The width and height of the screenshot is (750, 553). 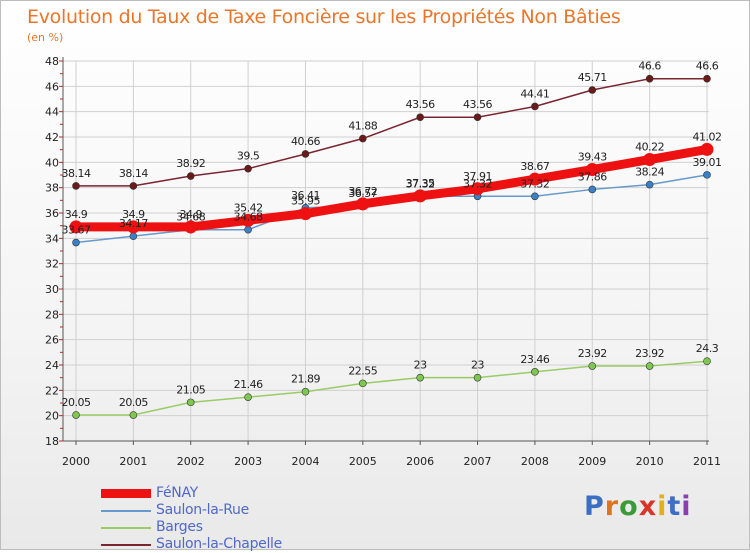 I want to click on x-tick-label: 2004, so click(x=305, y=461).